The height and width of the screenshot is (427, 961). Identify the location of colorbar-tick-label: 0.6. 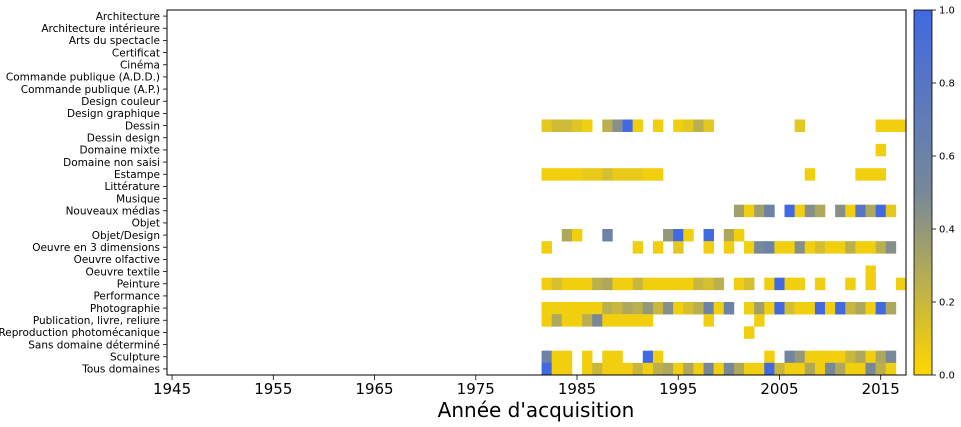
(947, 157).